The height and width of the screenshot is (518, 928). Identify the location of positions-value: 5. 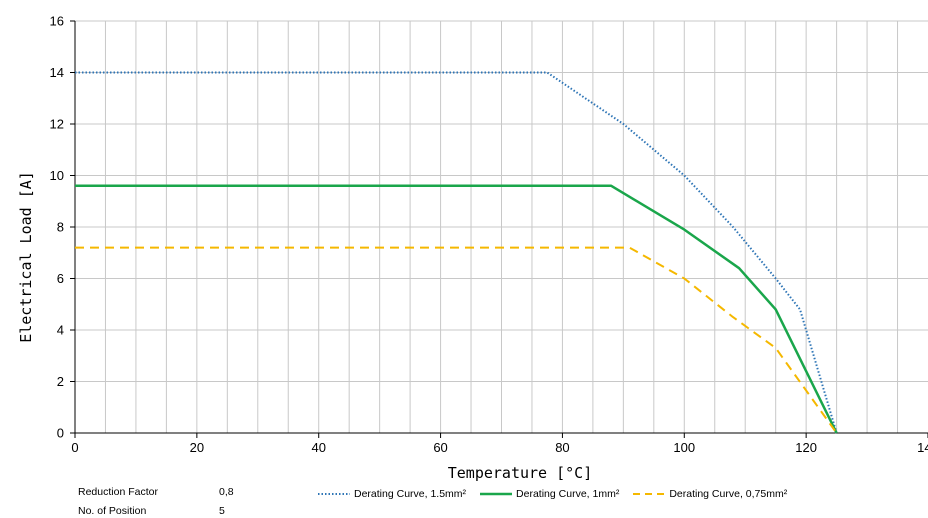
(222, 511).